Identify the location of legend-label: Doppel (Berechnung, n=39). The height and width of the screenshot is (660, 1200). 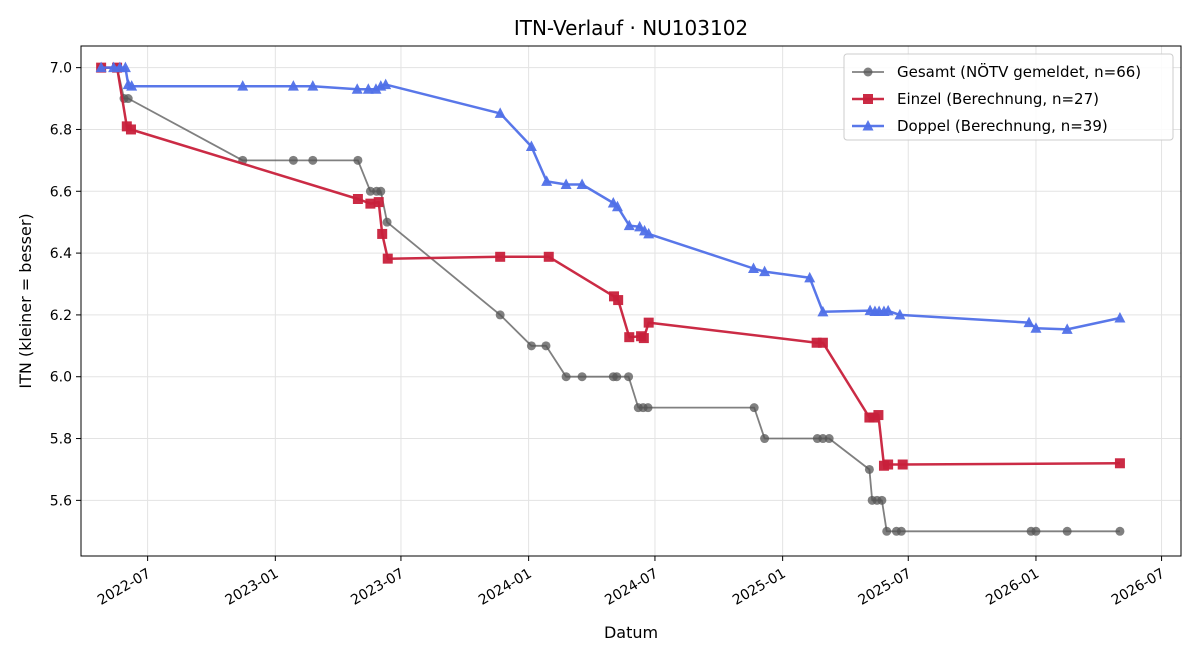
(1002, 126).